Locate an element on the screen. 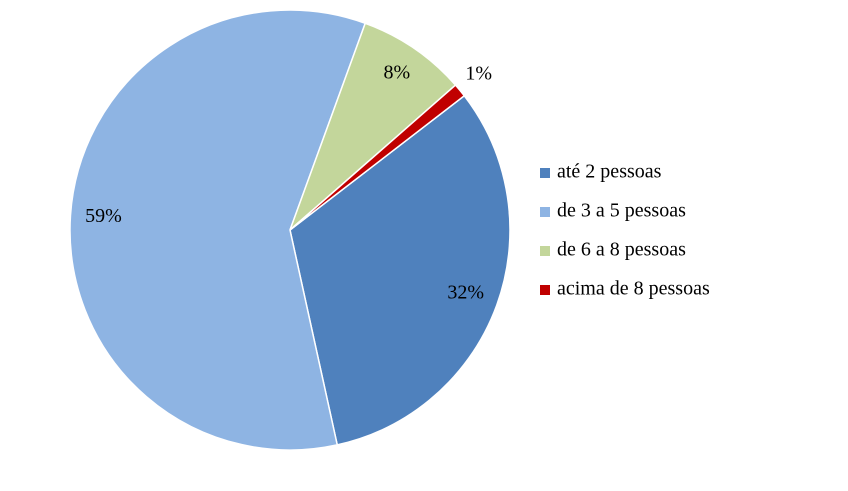 The image size is (848, 491). legend-label: de 3 a 5 pessoas is located at coordinates (621, 211).